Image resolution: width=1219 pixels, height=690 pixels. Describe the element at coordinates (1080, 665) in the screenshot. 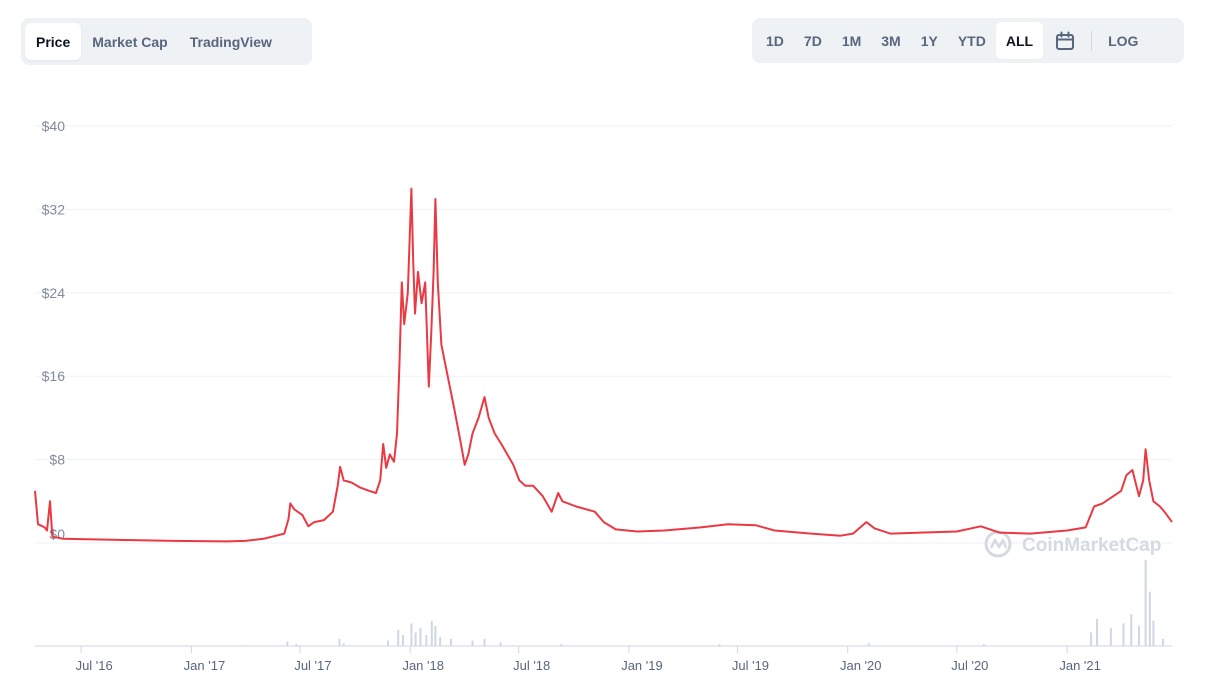

I see `x-tick-label: Jan '21` at that location.